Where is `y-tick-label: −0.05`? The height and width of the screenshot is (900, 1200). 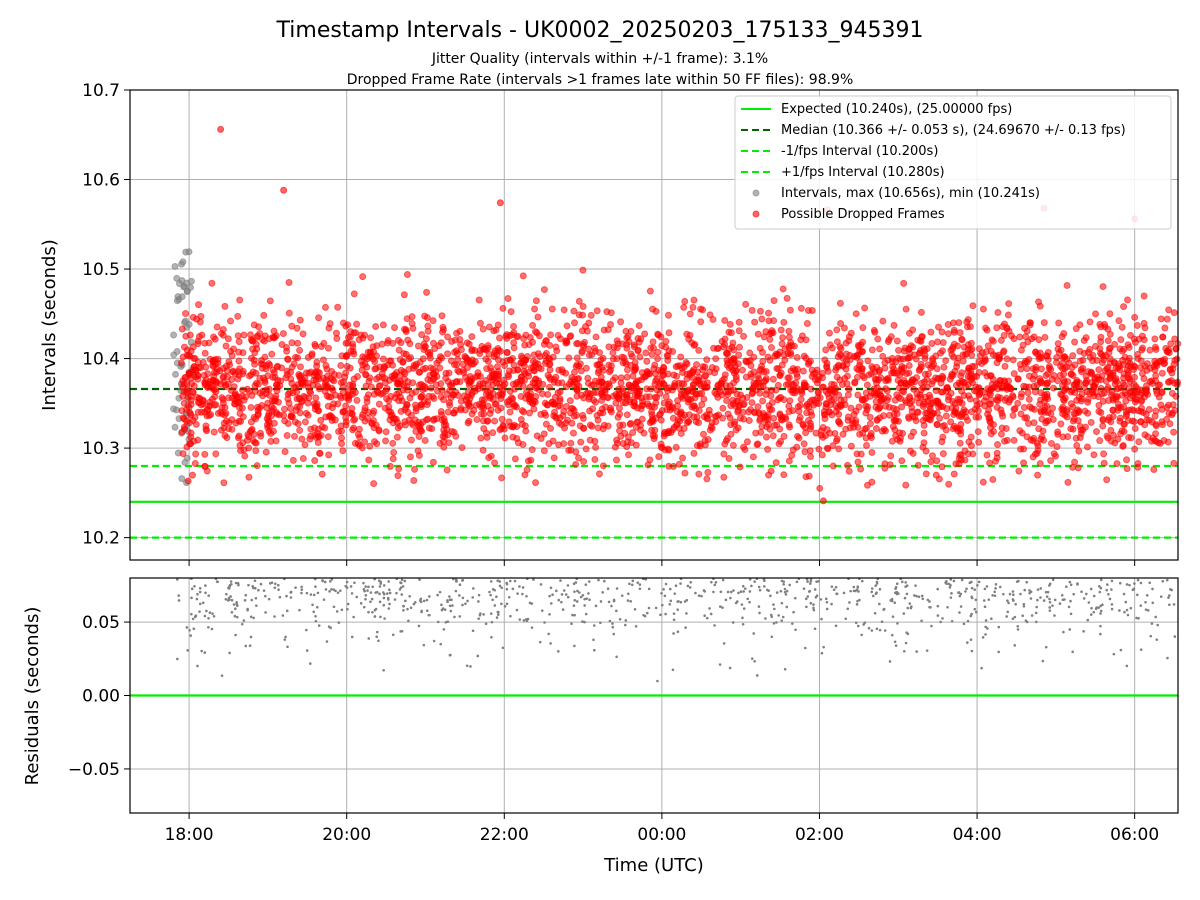 y-tick-label: −0.05 is located at coordinates (94, 770).